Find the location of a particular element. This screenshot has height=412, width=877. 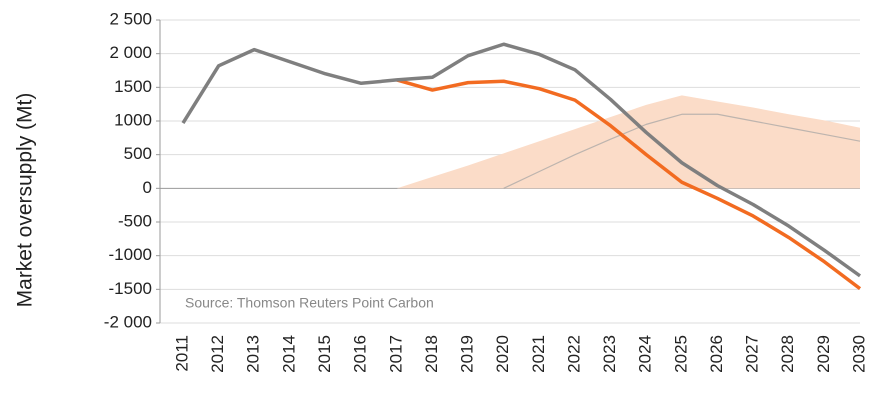

y-tick-label: 0 is located at coordinates (147, 187).